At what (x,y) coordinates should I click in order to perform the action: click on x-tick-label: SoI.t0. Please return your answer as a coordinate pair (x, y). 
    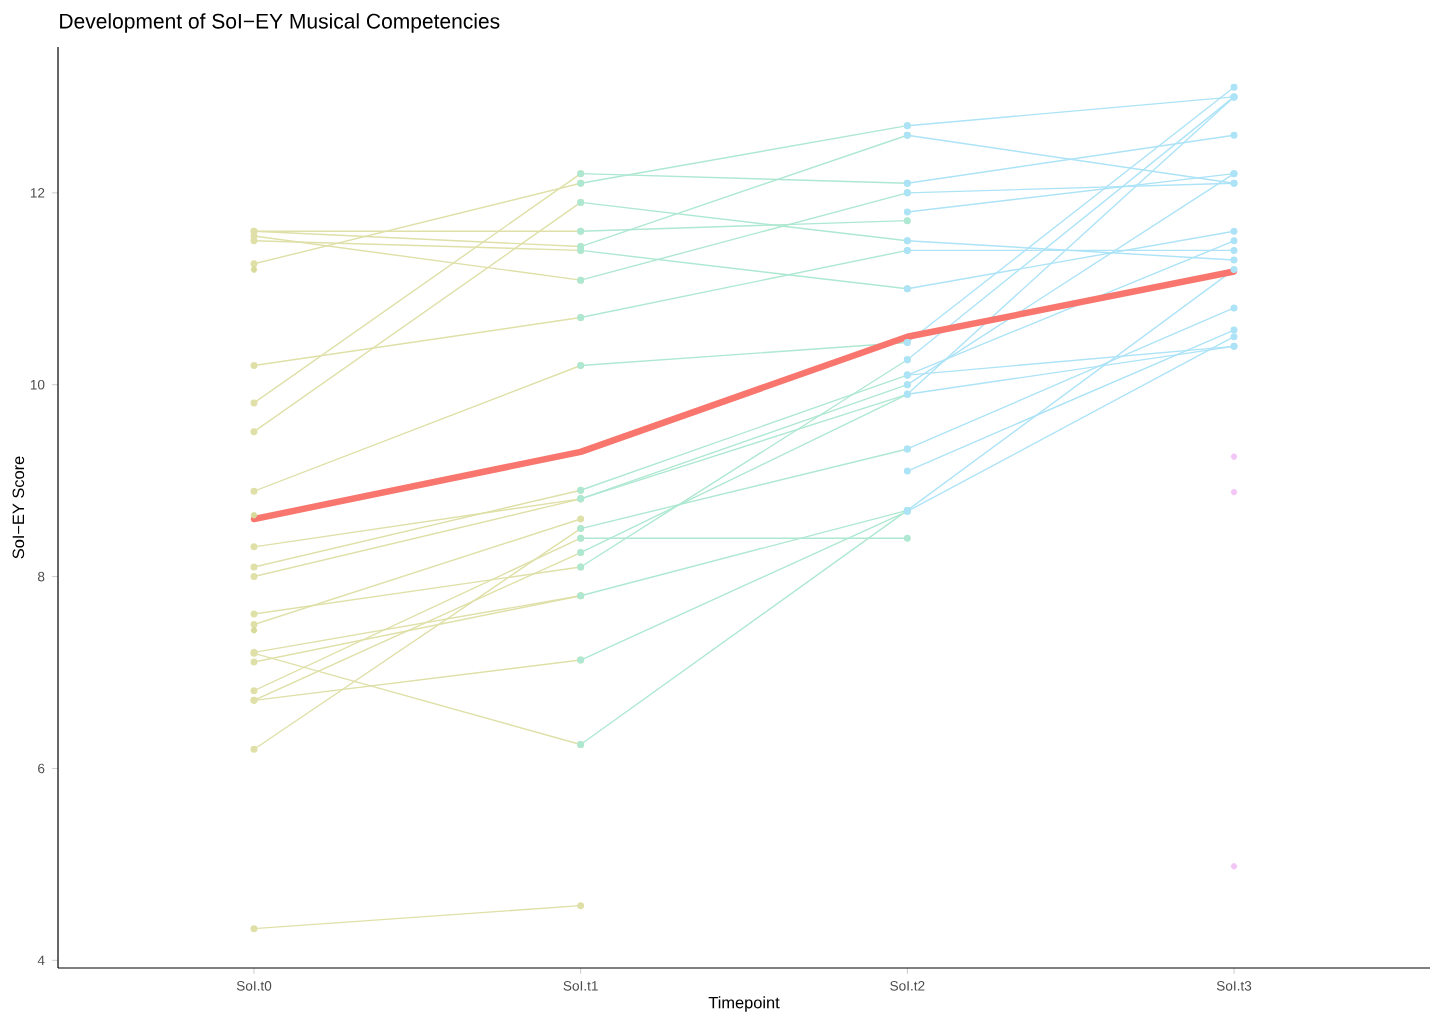
    Looking at the image, I should click on (254, 985).